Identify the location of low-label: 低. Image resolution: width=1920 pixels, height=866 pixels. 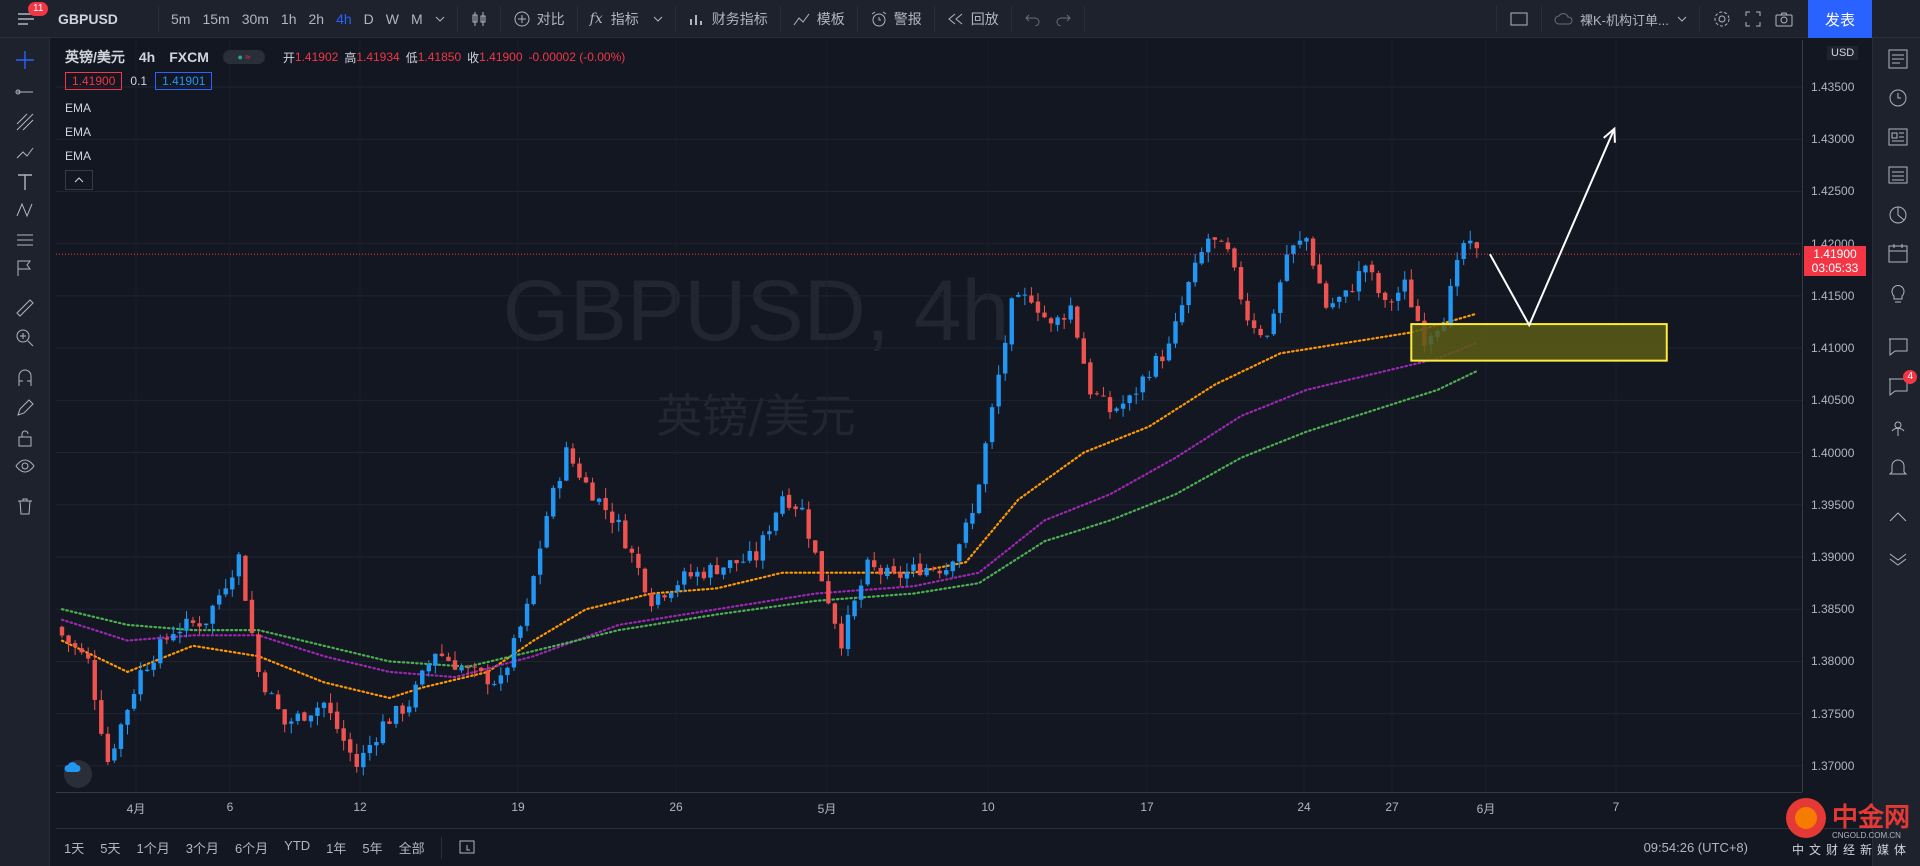
(411, 57).